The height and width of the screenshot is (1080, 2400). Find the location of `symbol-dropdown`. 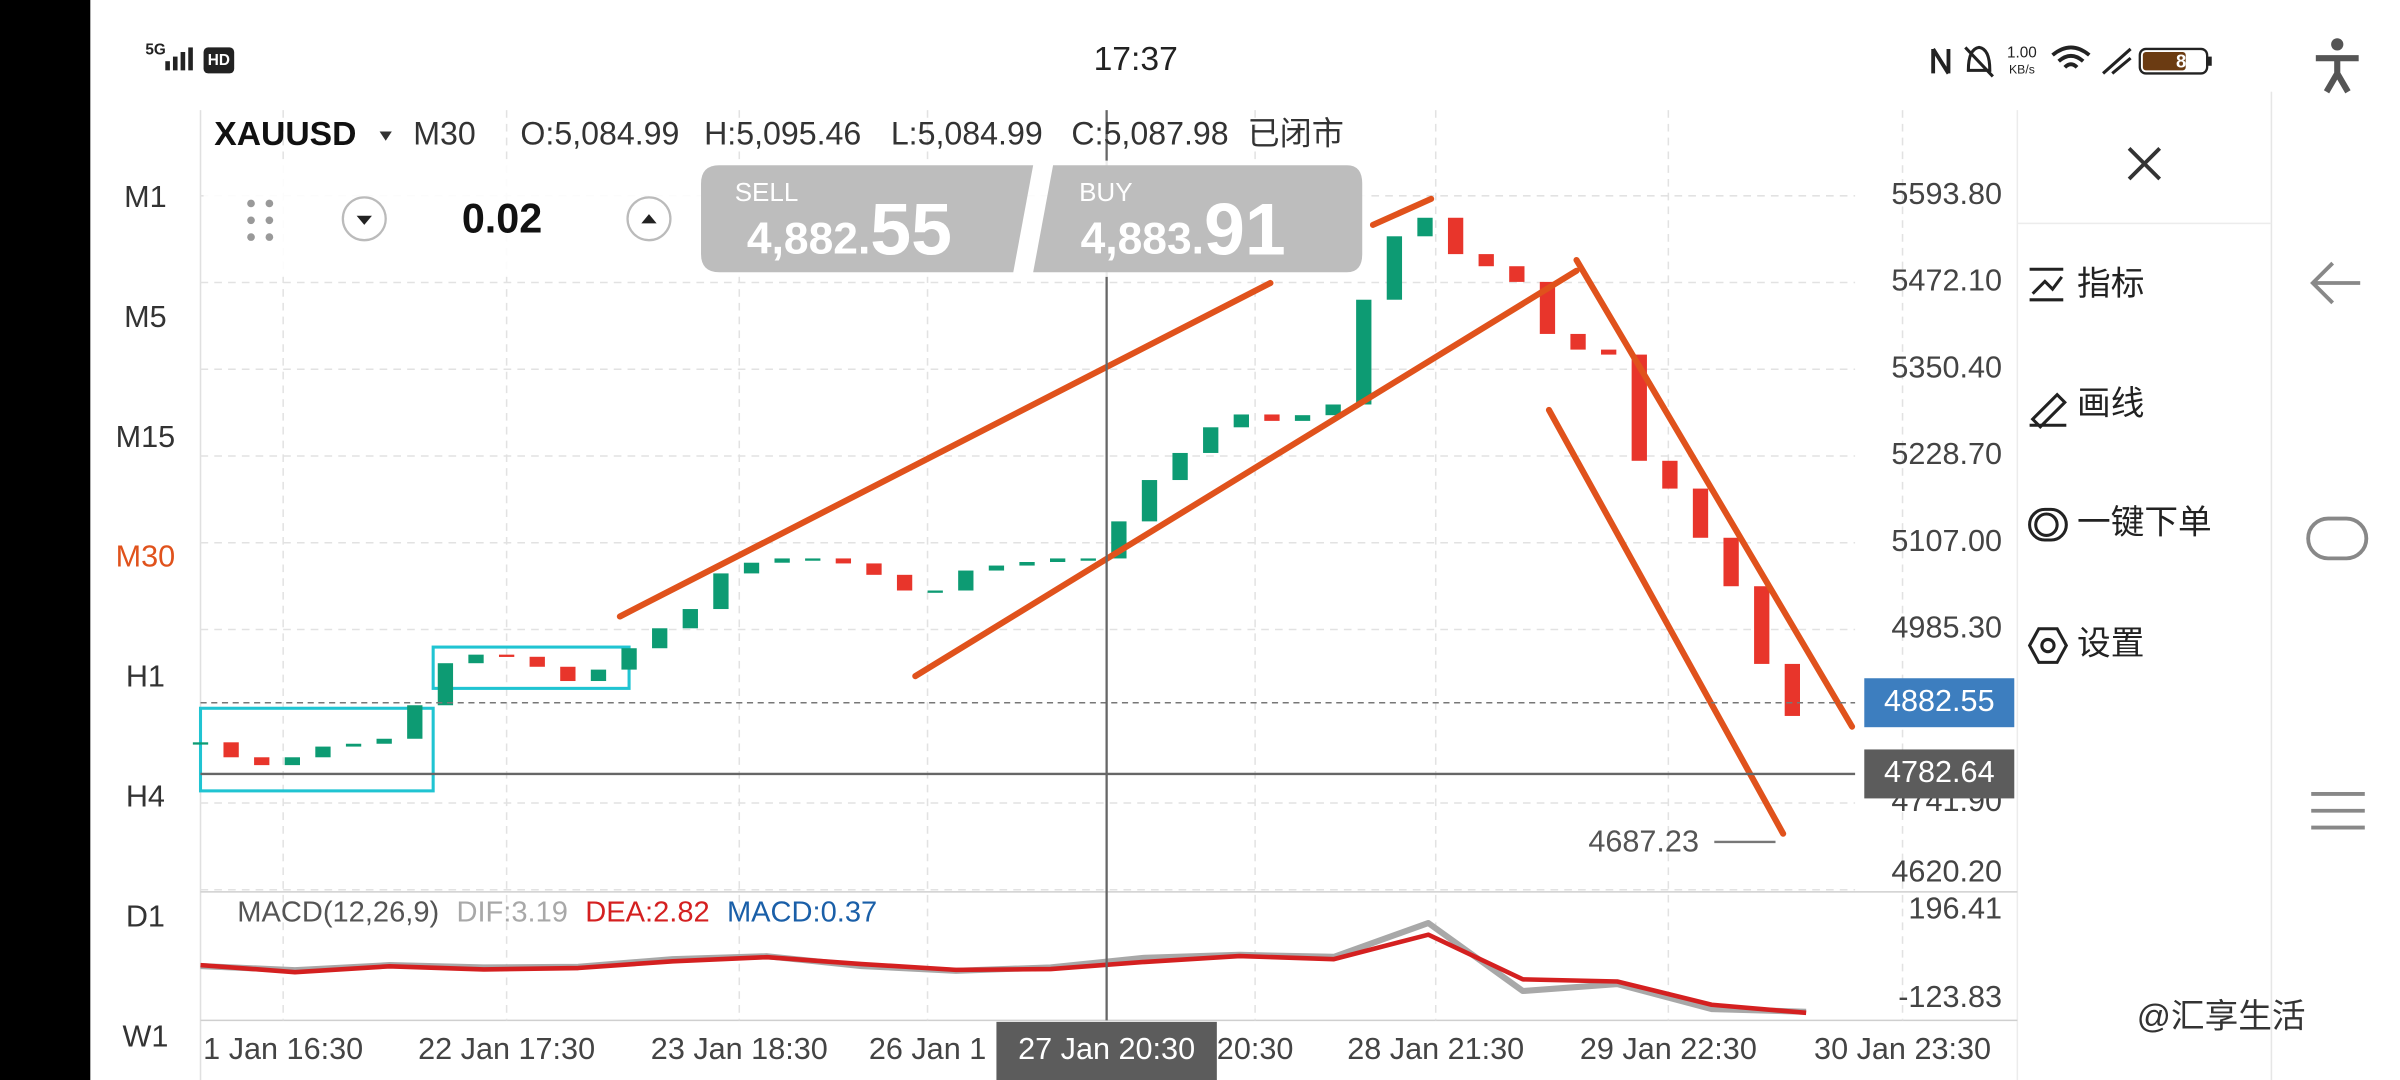

symbol-dropdown is located at coordinates (385, 136).